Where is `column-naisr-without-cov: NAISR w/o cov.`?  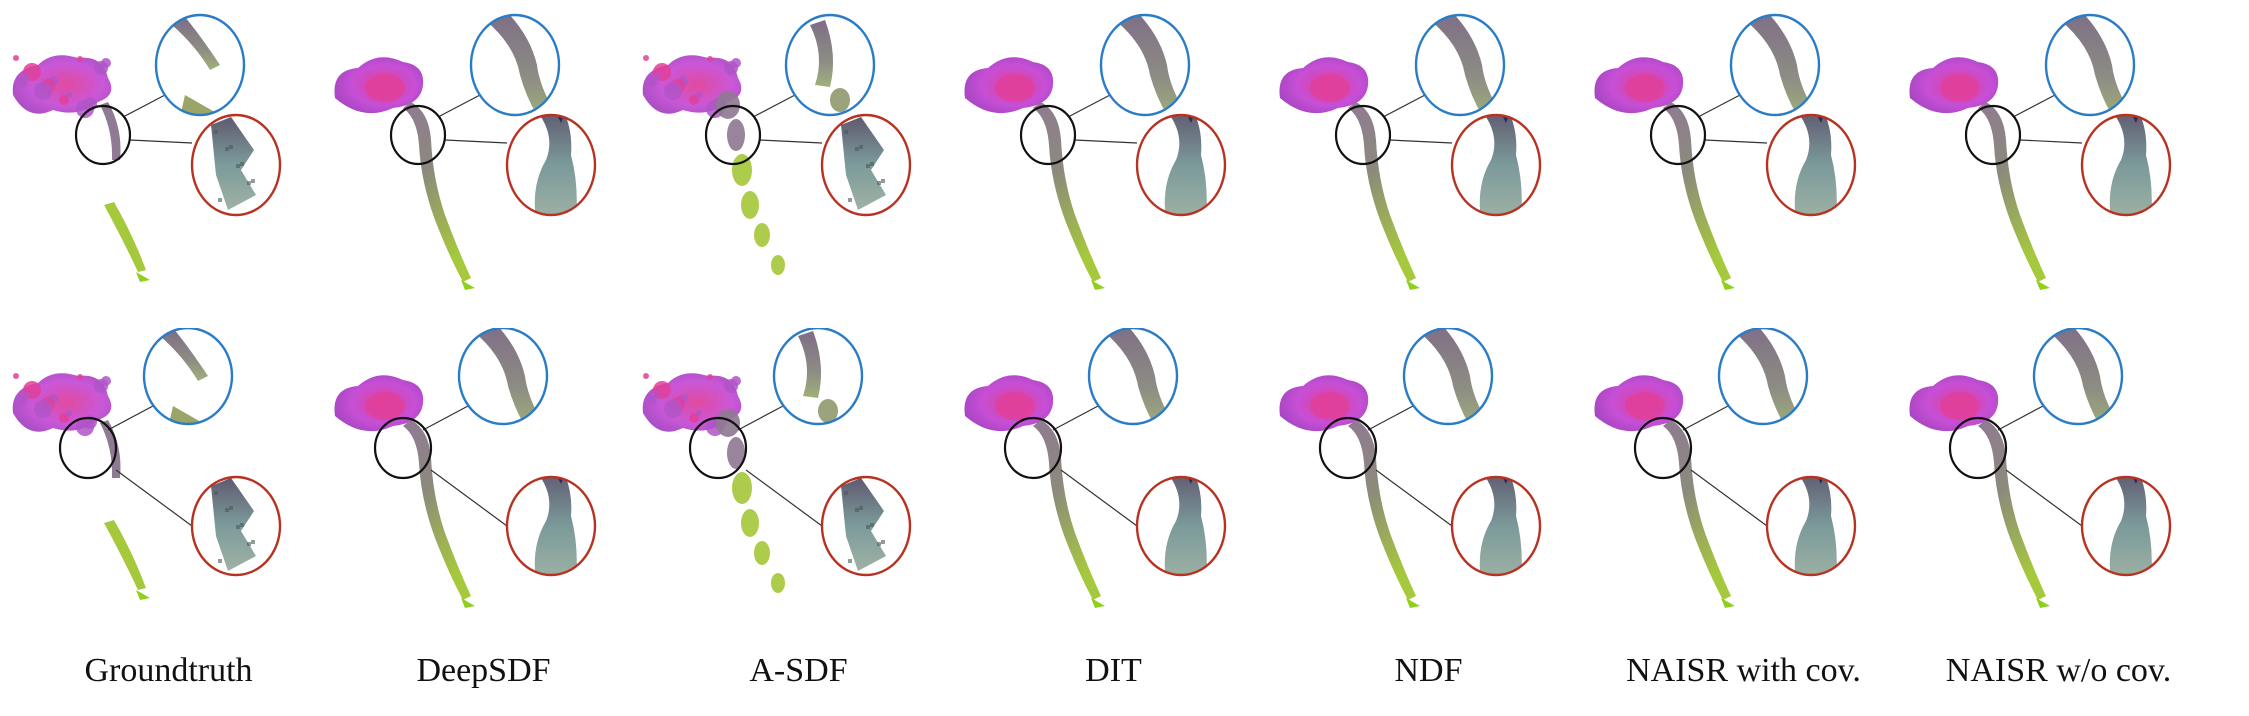 column-naisr-without-cov: NAISR w/o cov. is located at coordinates (2058, 358).